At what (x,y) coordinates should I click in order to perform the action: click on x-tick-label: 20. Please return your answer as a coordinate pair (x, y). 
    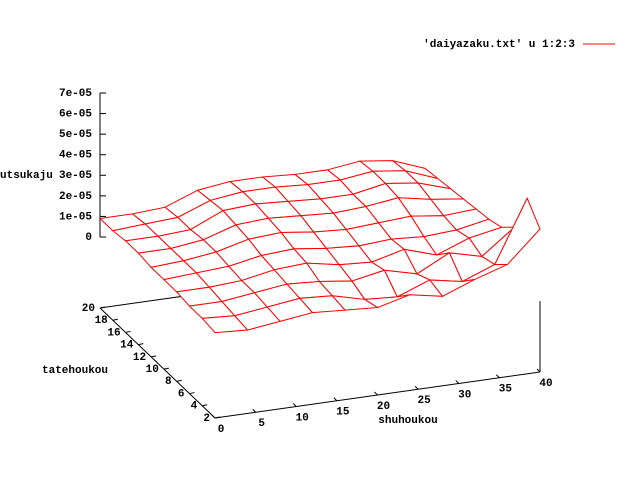
    Looking at the image, I should click on (383, 407).